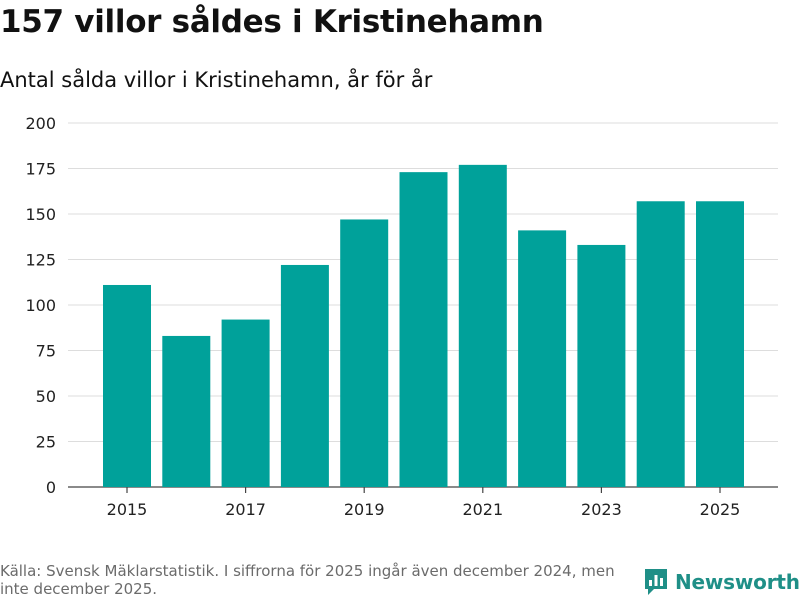 The height and width of the screenshot is (600, 800). Describe the element at coordinates (46, 396) in the screenshot. I see `y-tick-label: 50` at that location.